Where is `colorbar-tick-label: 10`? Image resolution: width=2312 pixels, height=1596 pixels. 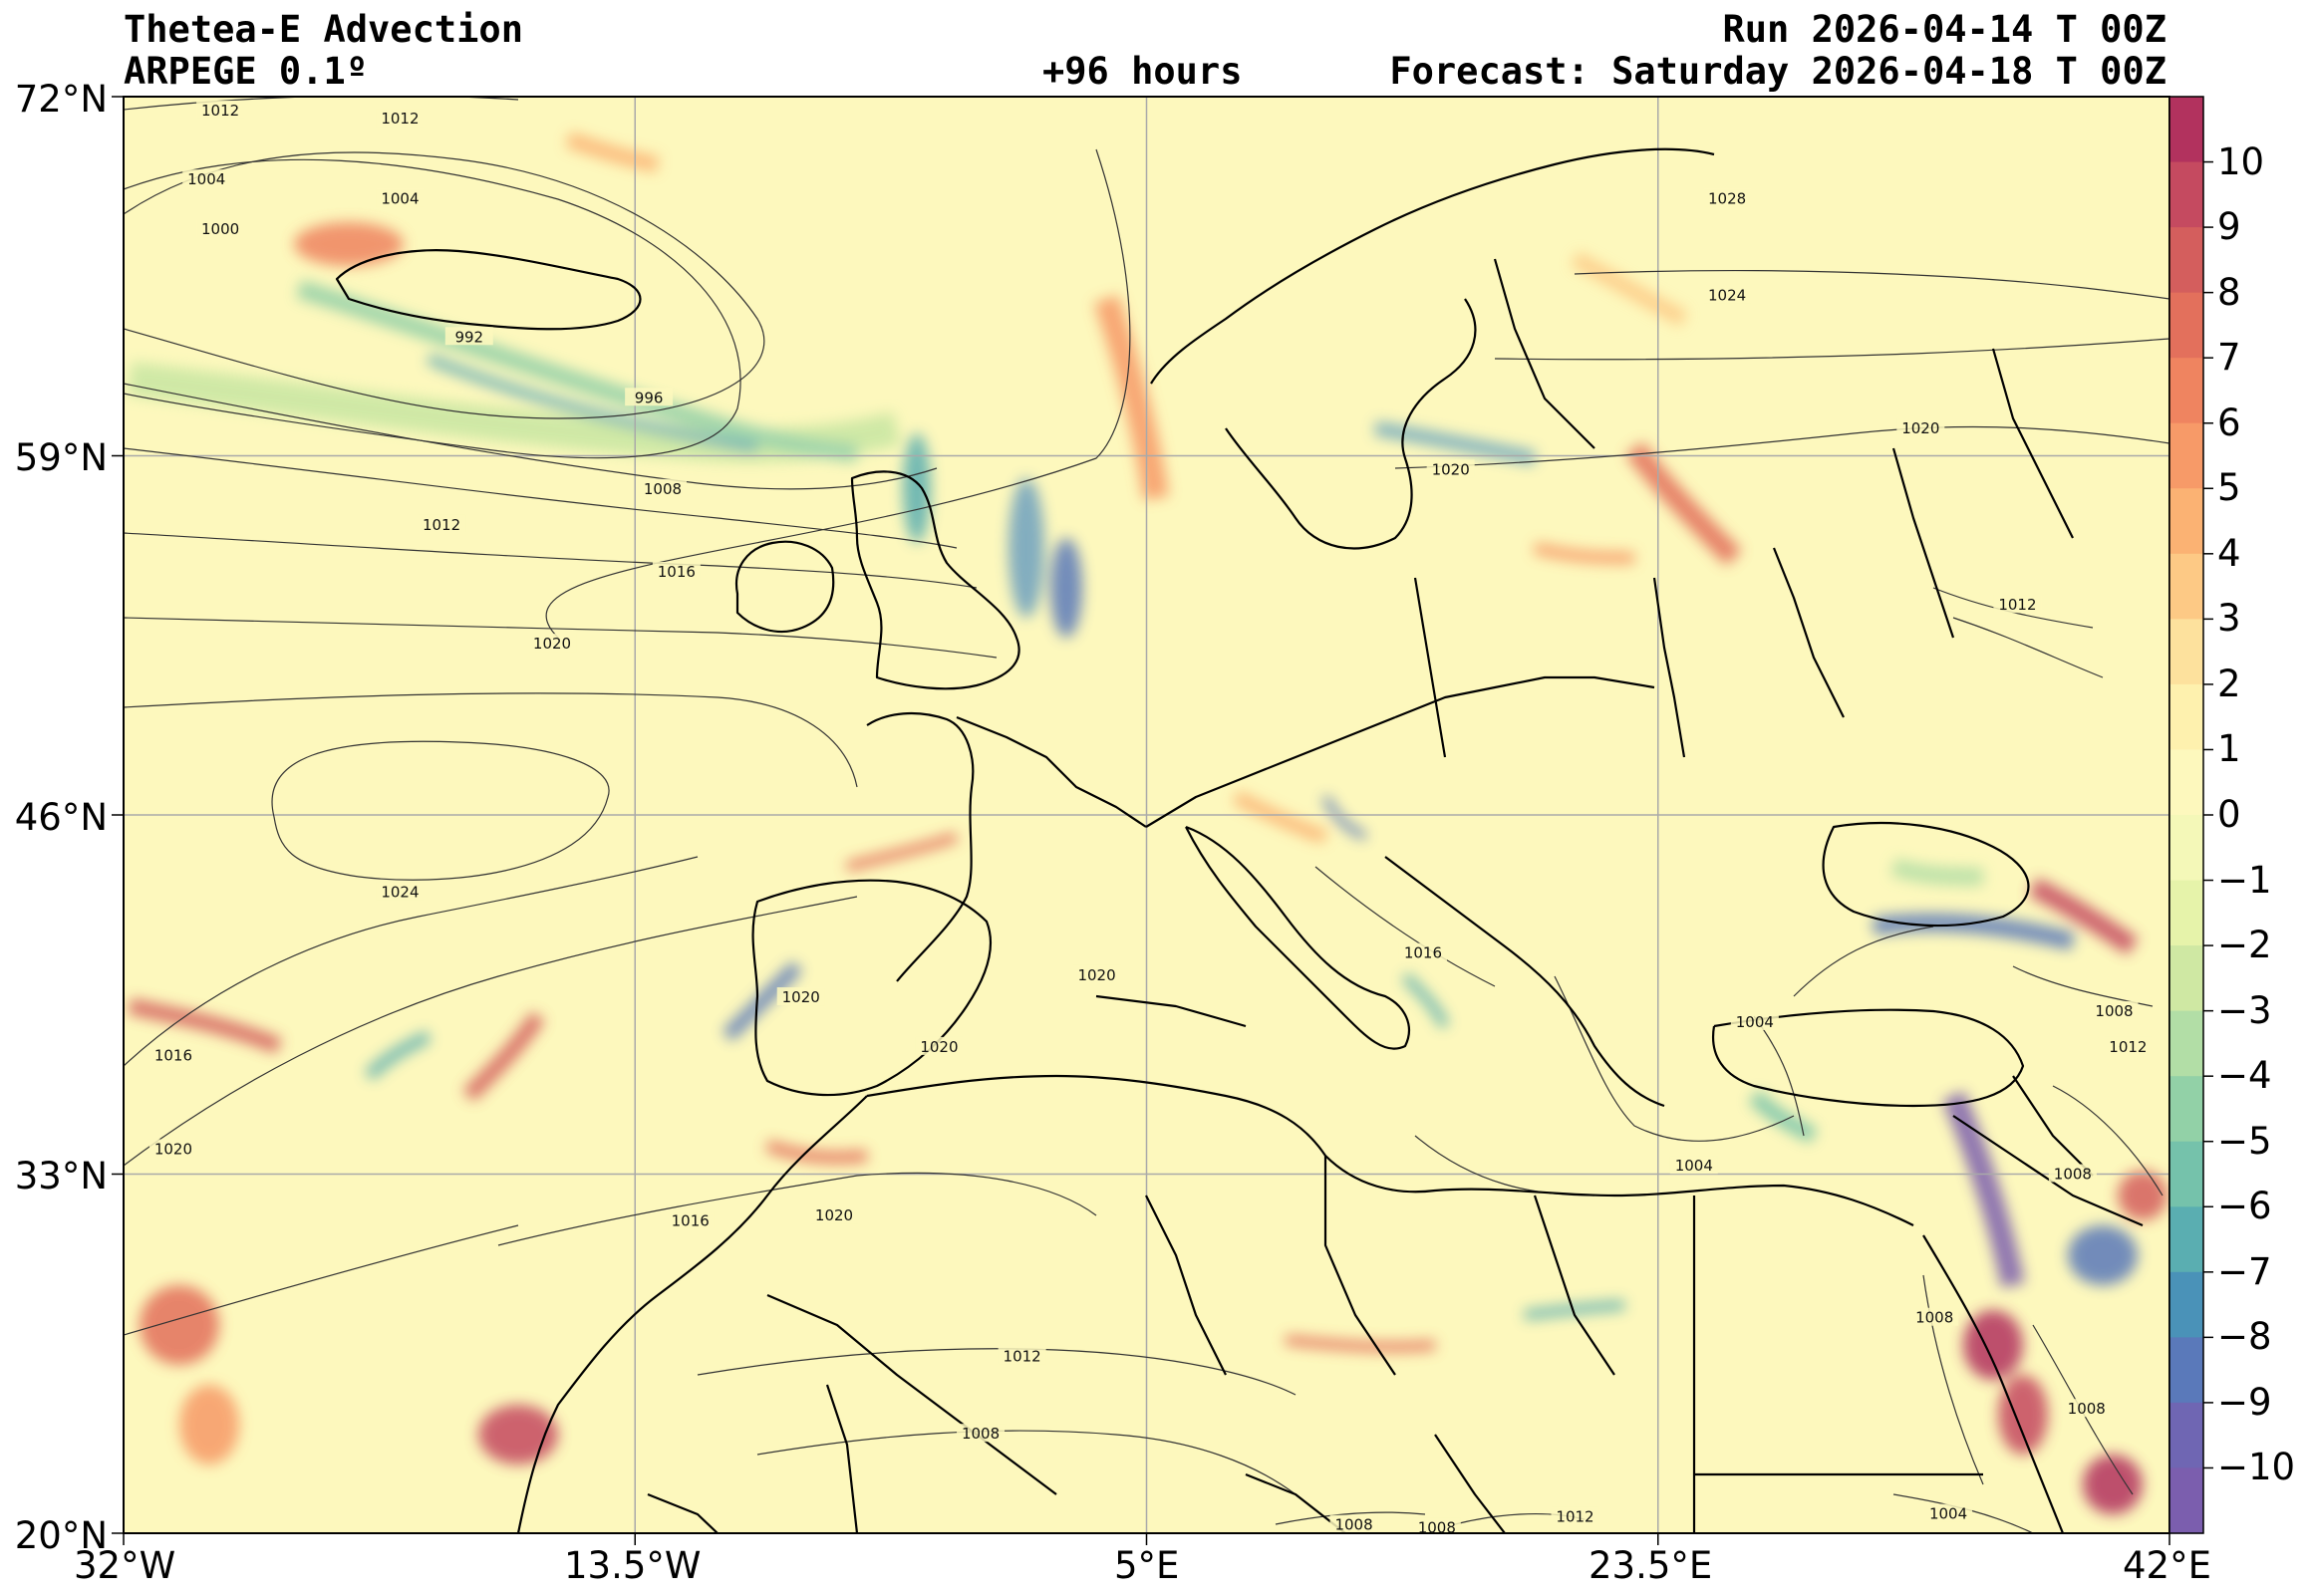 colorbar-tick-label: 10 is located at coordinates (2241, 161).